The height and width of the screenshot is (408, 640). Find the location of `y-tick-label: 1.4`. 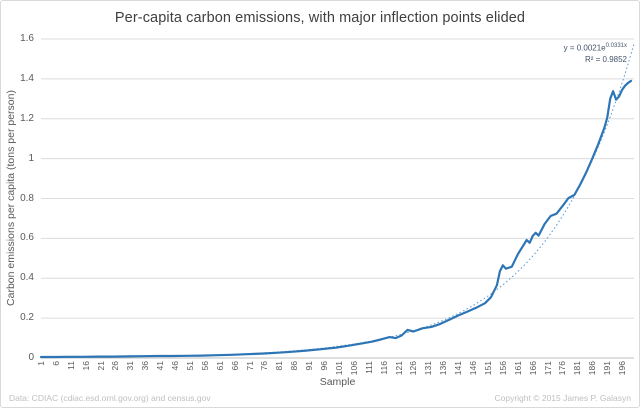

y-tick-label: 1.4 is located at coordinates (27, 78).